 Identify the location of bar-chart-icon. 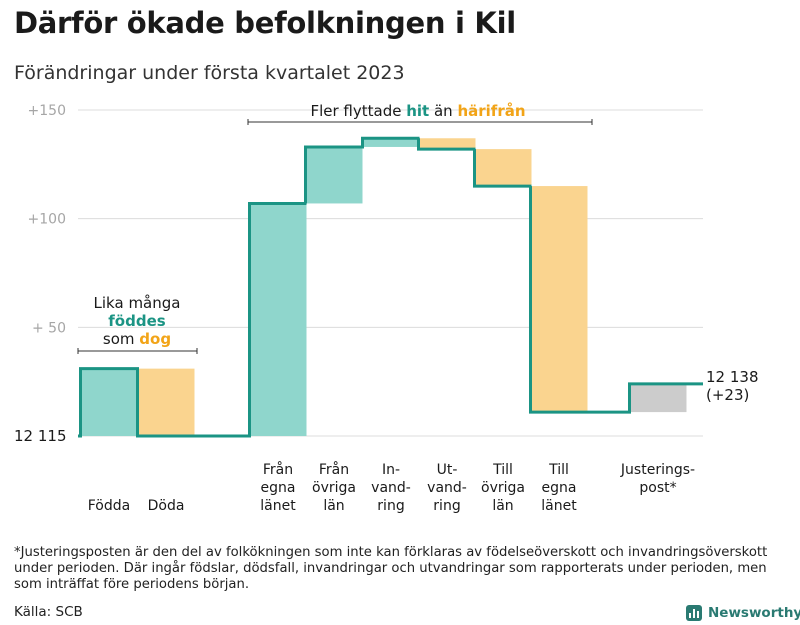
(694, 613).